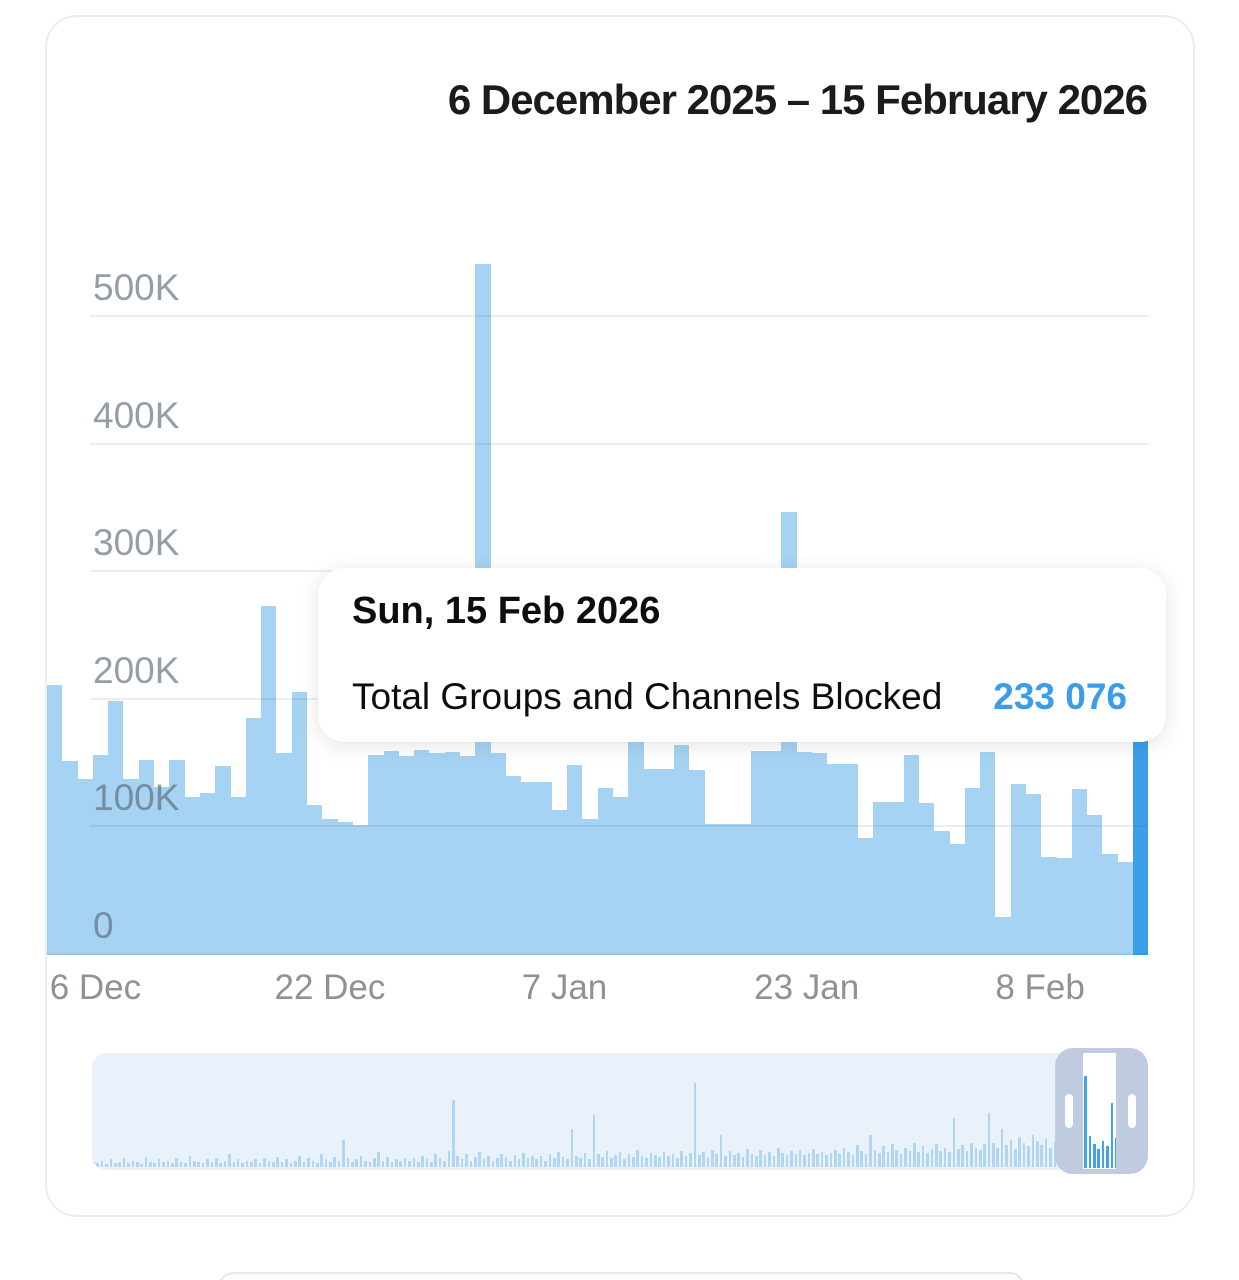  What do you see at coordinates (620, 1111) in the screenshot?
I see `minimap-scrubber` at bounding box center [620, 1111].